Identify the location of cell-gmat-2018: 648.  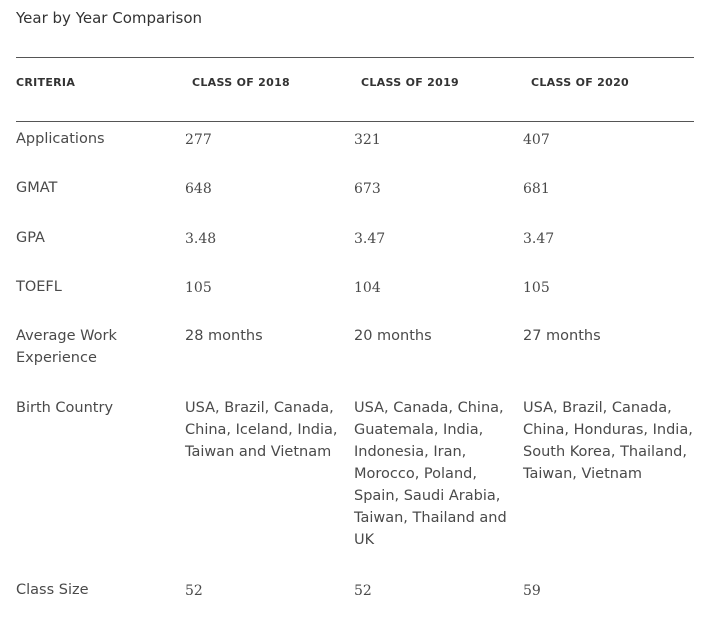
(198, 189).